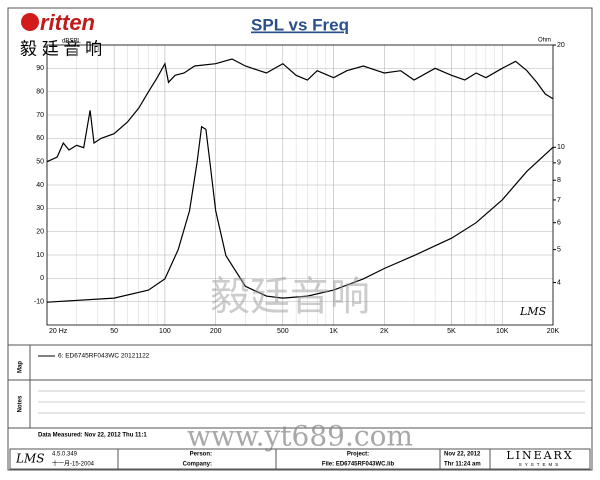 Image resolution: width=600 pixels, height=480 pixels. I want to click on logo-cn: 毅 廷 音 响, so click(61, 48).